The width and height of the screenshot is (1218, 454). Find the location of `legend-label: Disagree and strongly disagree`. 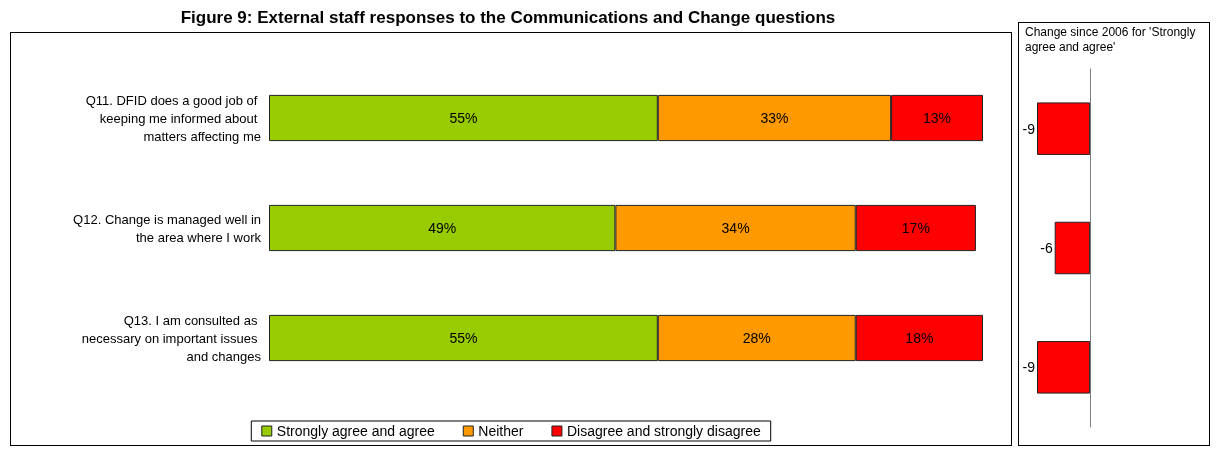

legend-label: Disagree and strongly disagree is located at coordinates (663, 431).